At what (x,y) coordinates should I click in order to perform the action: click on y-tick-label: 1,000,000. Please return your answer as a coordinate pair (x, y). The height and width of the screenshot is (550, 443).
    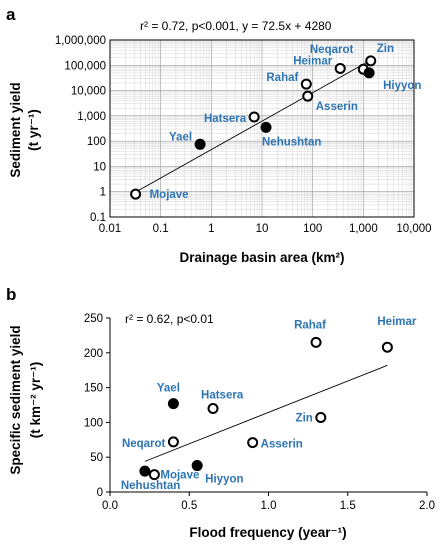
    Looking at the image, I should click on (80, 41).